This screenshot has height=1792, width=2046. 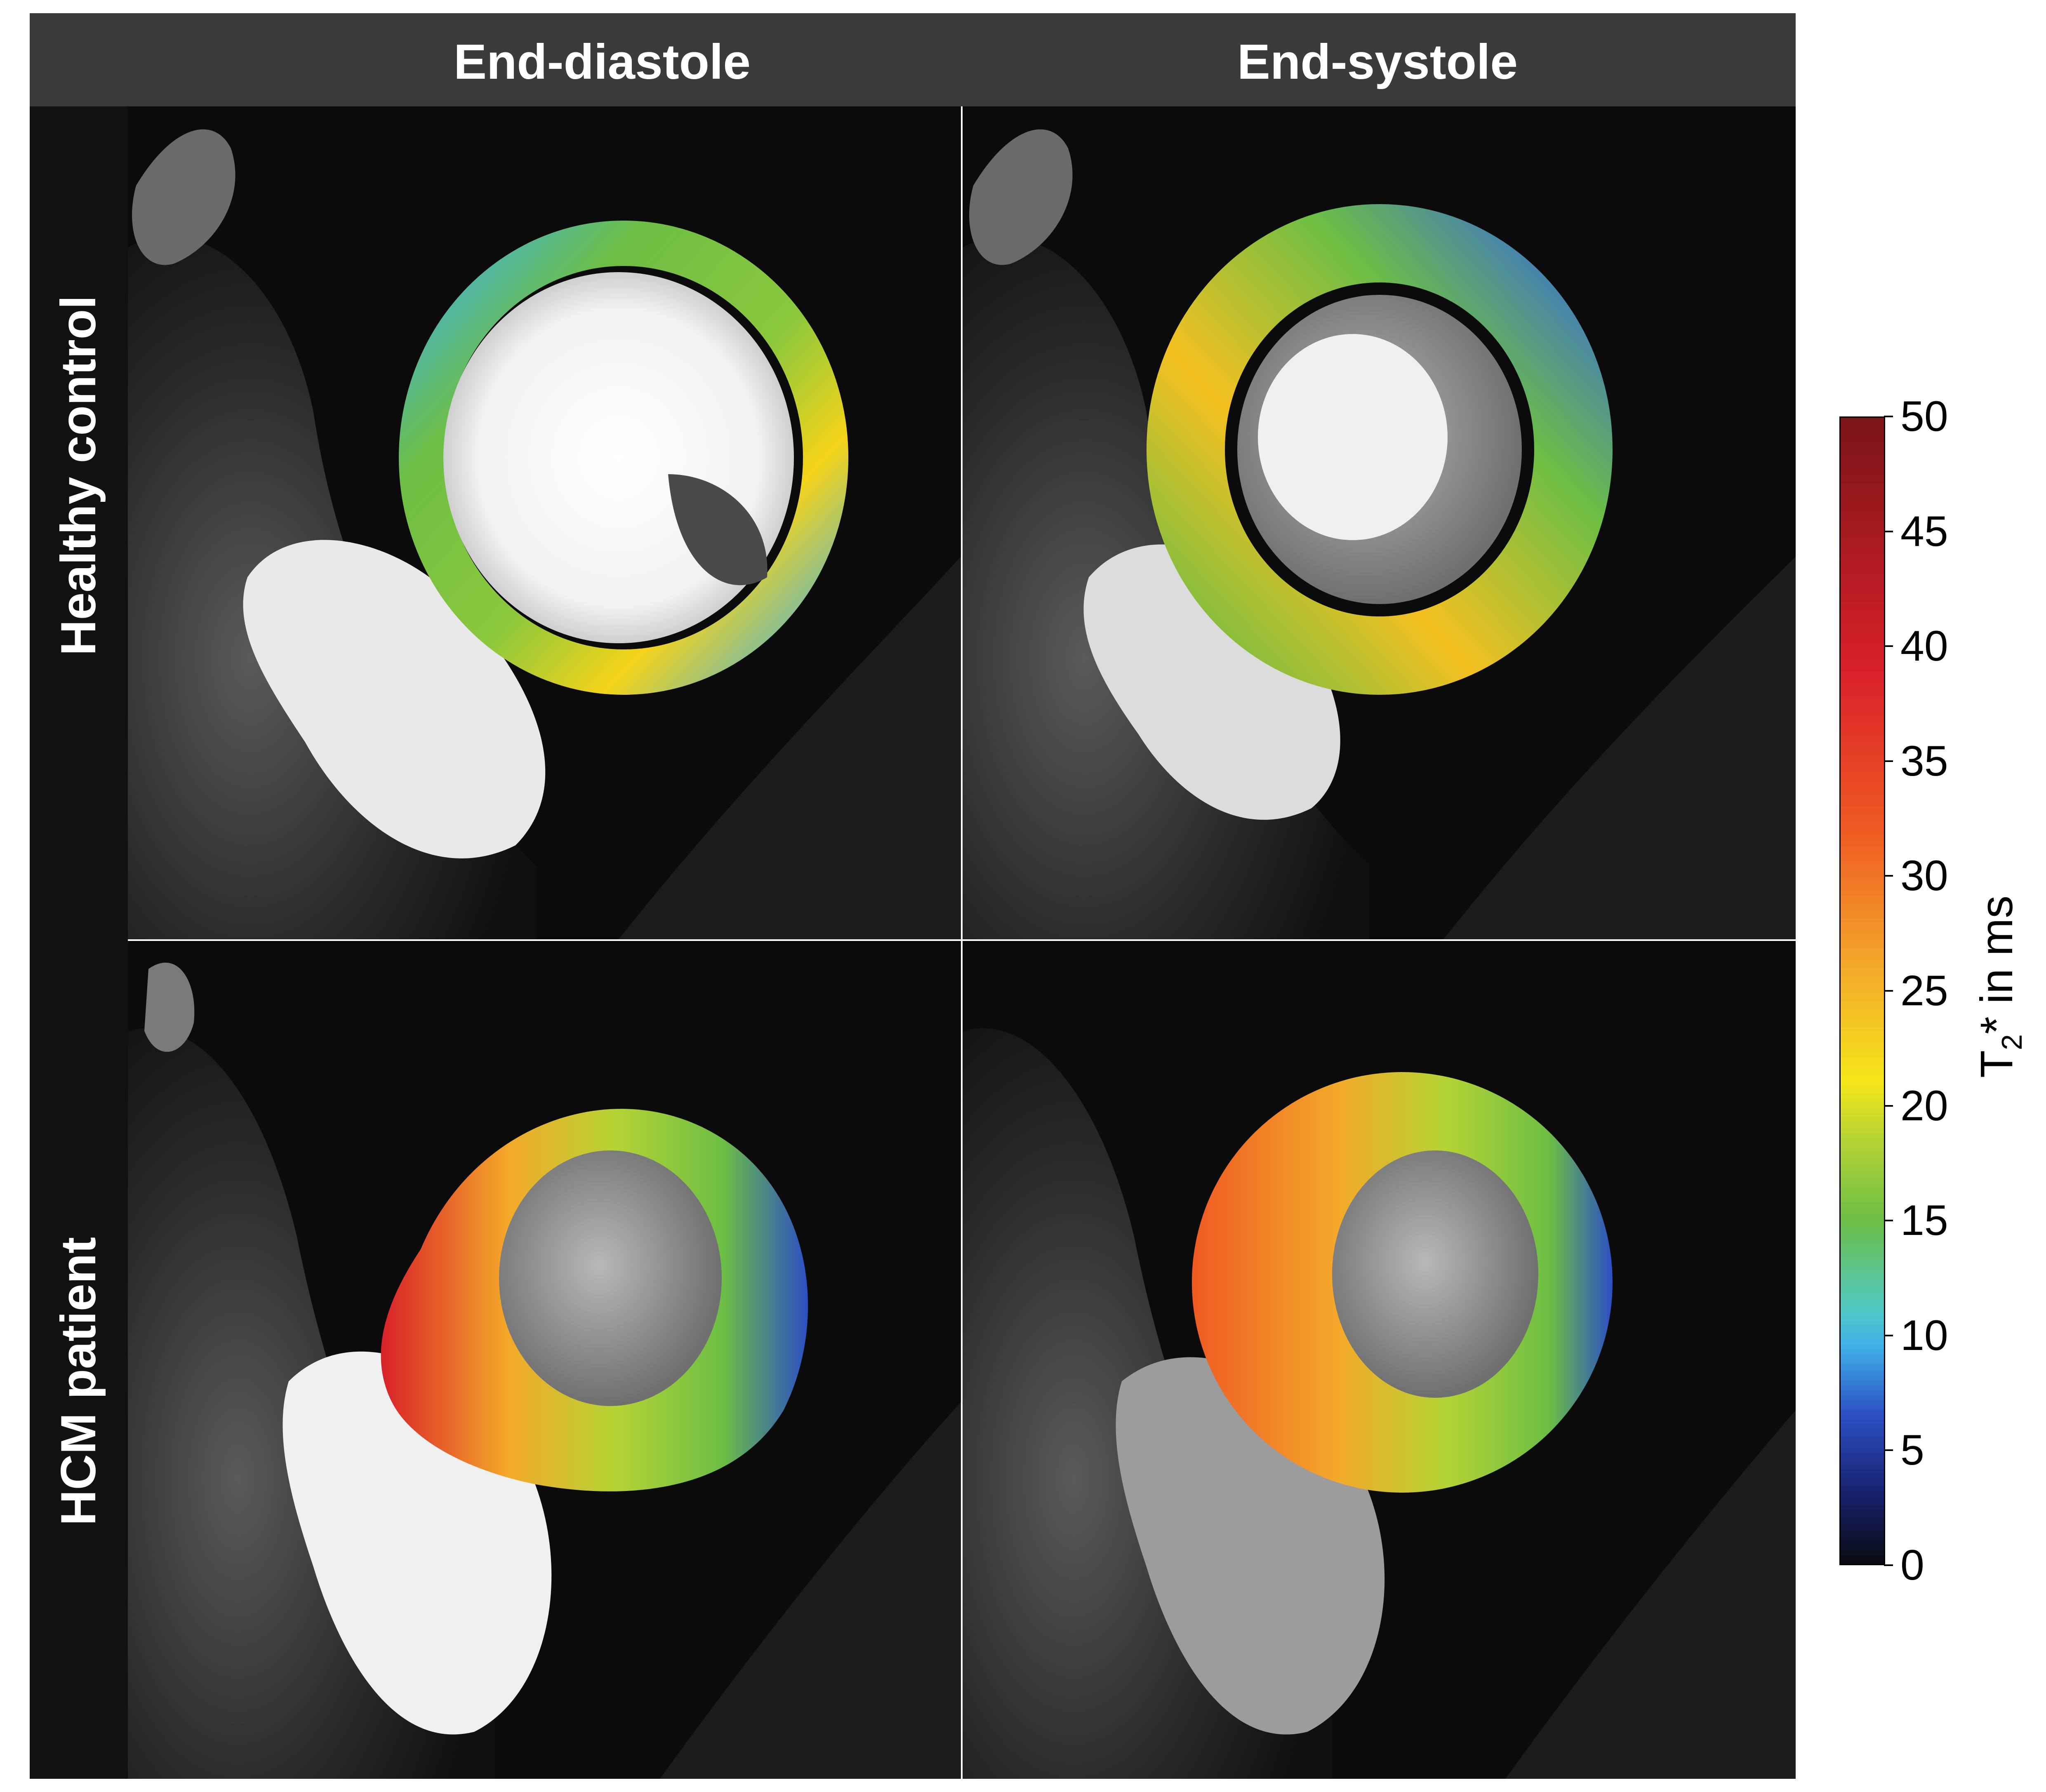 What do you see at coordinates (1924, 1221) in the screenshot?
I see `colorbar-tick-label: 15` at bounding box center [1924, 1221].